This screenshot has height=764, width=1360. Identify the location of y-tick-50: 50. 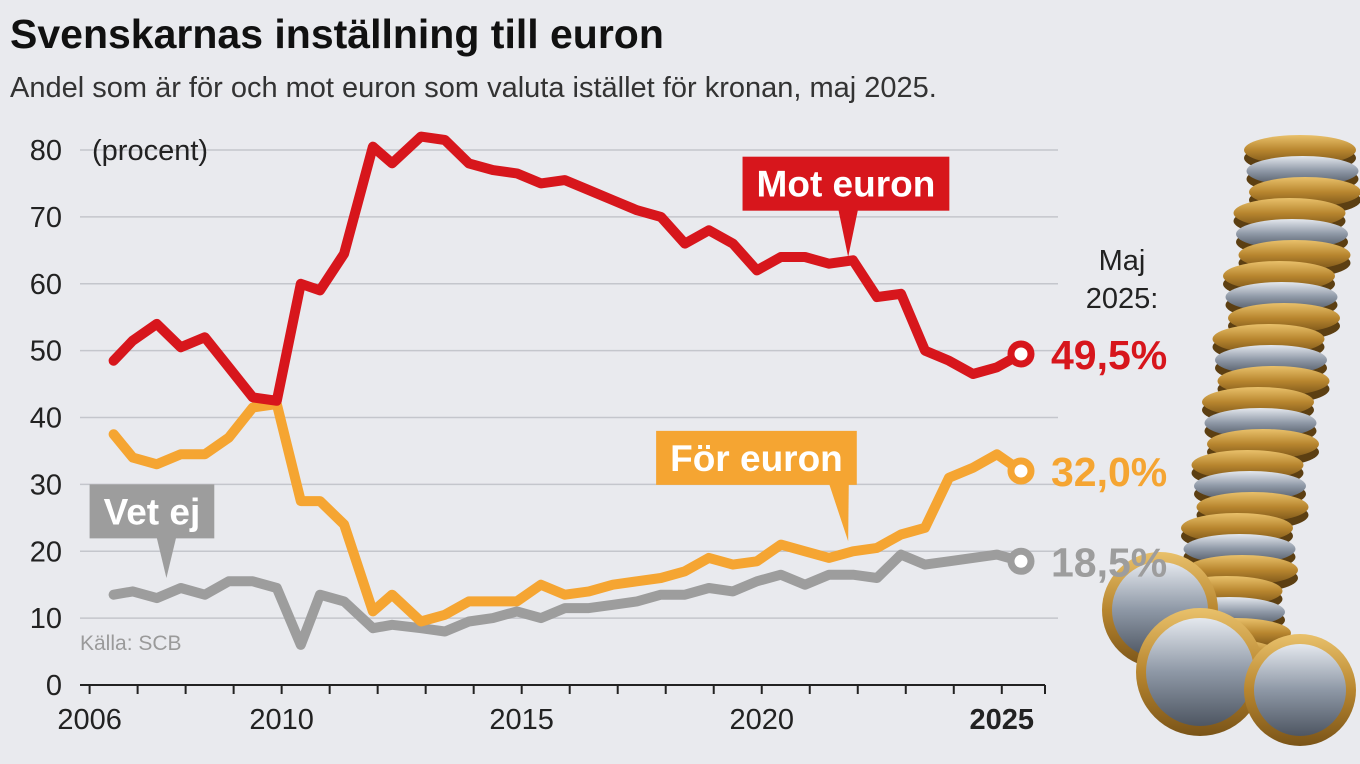
(46, 352).